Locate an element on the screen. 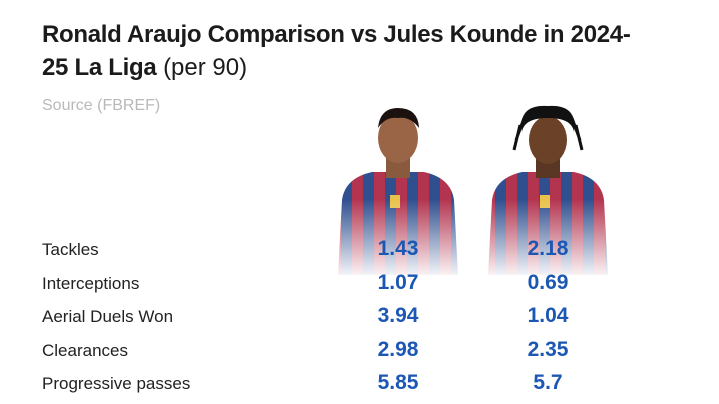  stat-label: Tackles is located at coordinates (70, 249).